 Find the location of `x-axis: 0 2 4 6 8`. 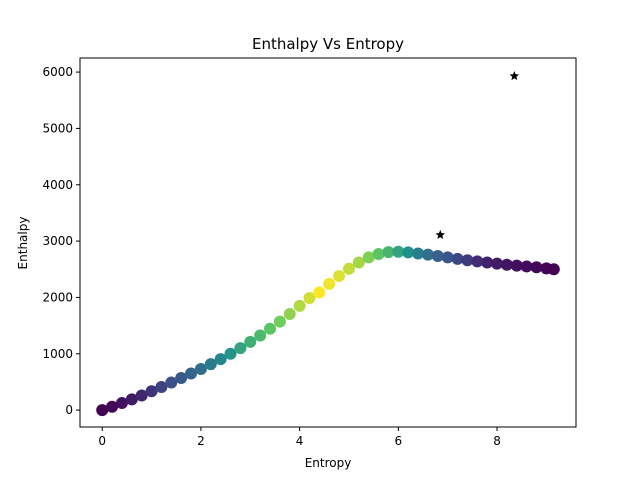

x-axis: 0 2 4 6 8 is located at coordinates (299, 437).